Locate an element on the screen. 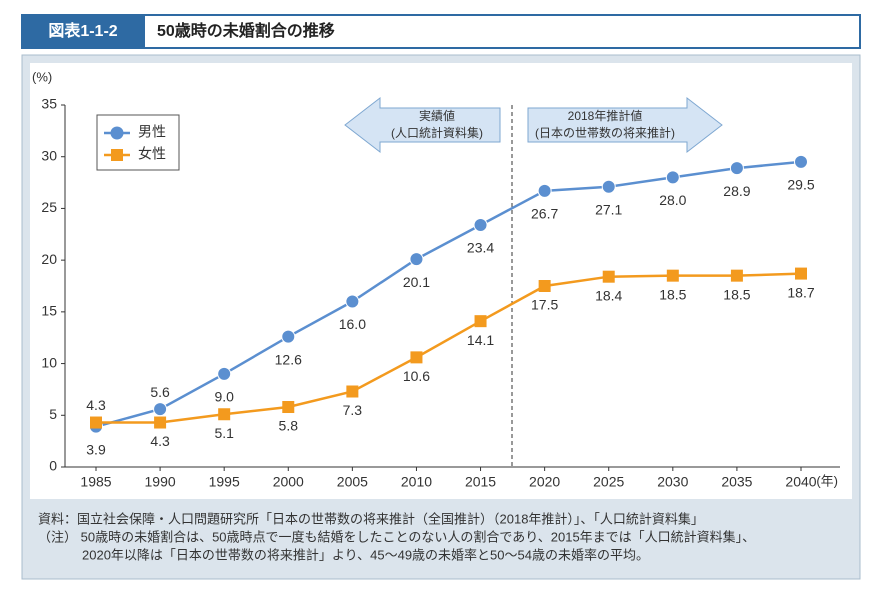  annotation: (日本の世帯数の将来推計) is located at coordinates (605, 132).